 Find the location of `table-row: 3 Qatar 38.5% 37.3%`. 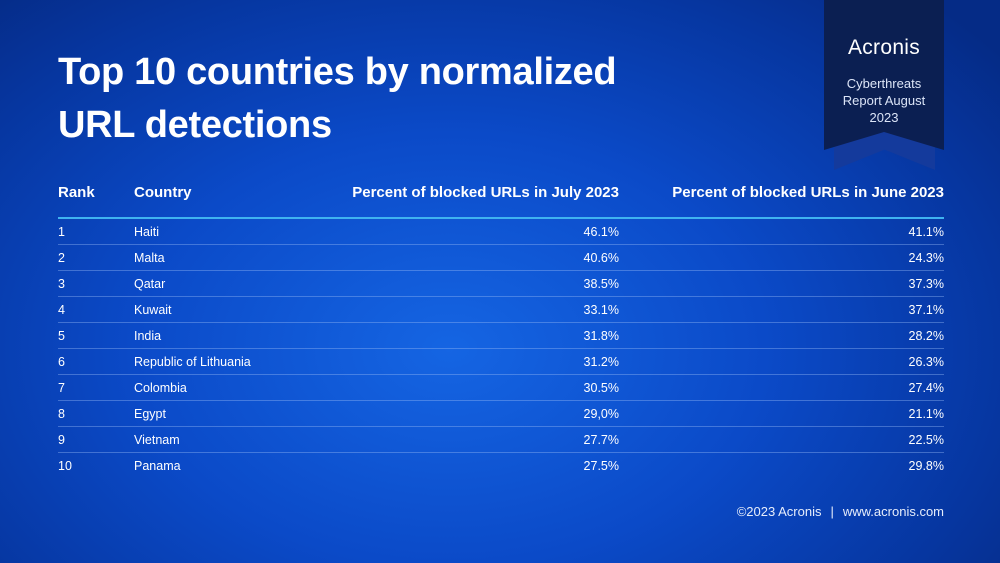

table-row: 3 Qatar 38.5% 37.3% is located at coordinates (501, 283).